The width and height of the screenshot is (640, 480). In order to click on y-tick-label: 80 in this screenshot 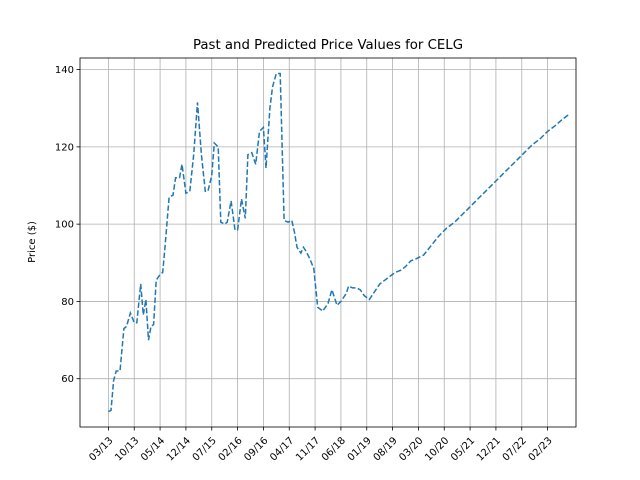, I will do `click(67, 302)`.